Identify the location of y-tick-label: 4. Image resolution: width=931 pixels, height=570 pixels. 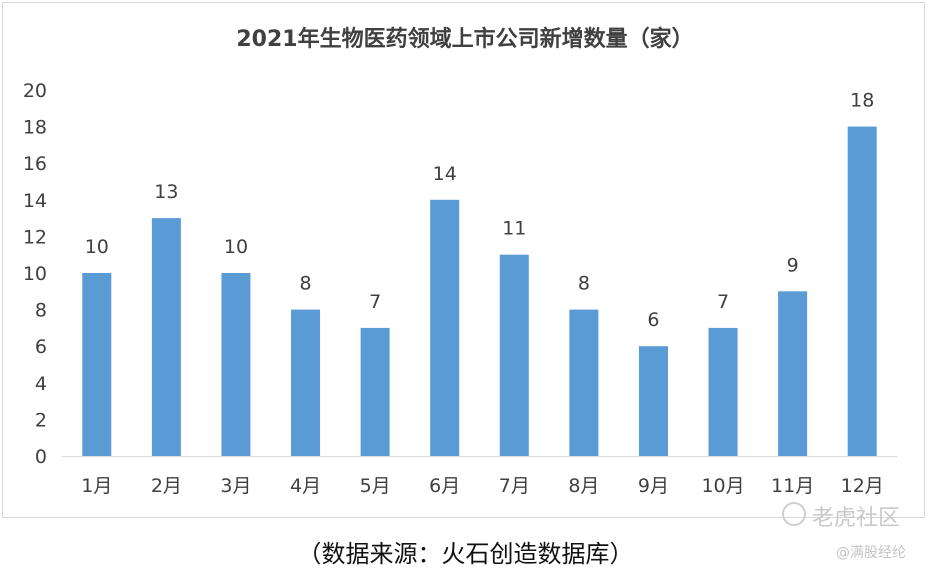
(41, 384).